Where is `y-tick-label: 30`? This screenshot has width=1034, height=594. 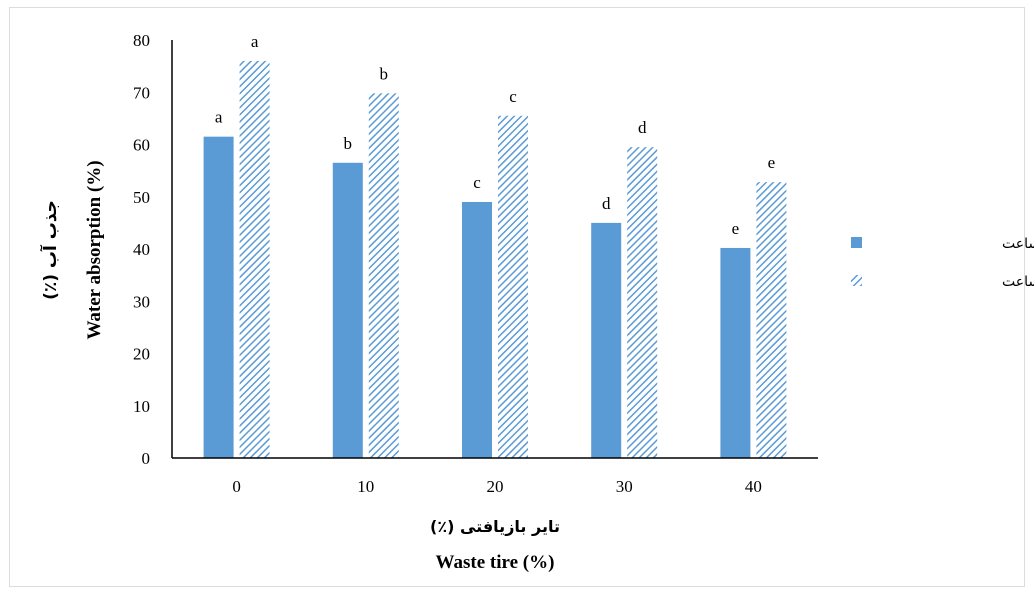 y-tick-label: 30 is located at coordinates (141, 301).